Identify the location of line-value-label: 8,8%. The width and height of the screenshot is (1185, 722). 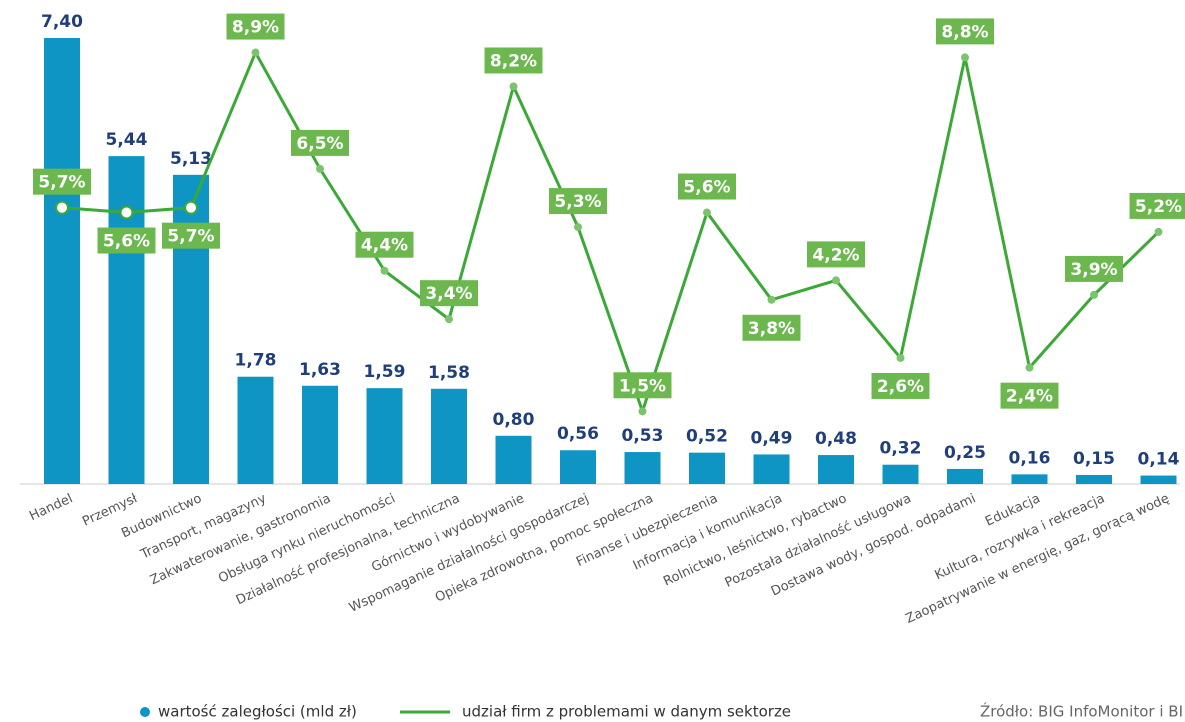
(964, 32).